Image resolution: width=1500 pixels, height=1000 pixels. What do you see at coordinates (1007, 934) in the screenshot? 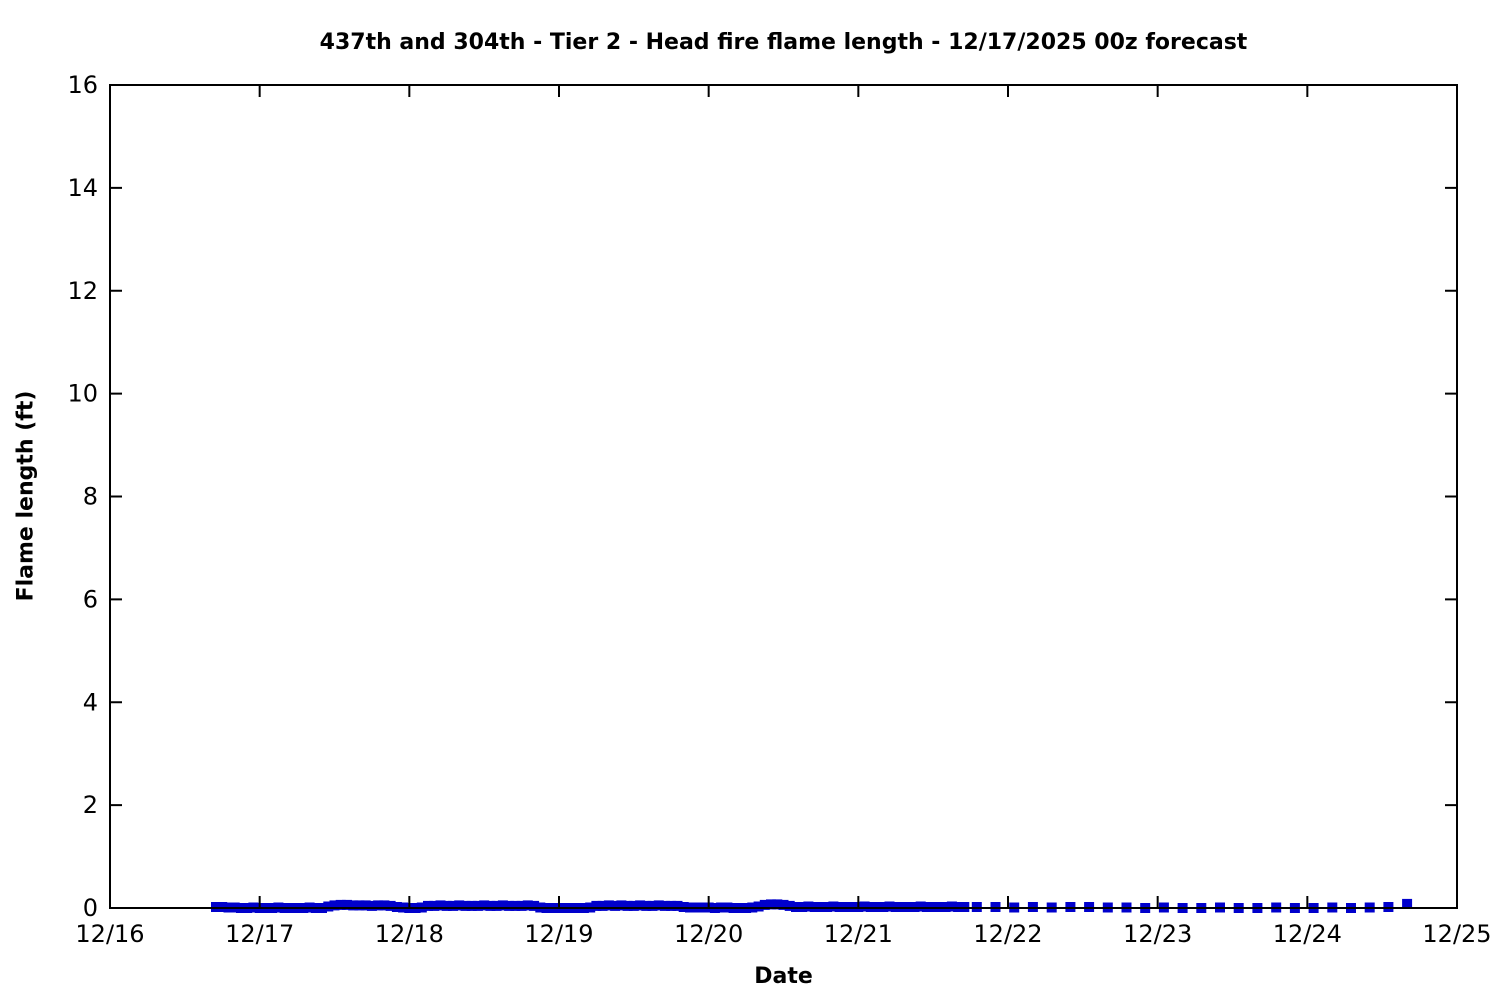
I see `x-tick-label: 12/22` at bounding box center [1007, 934].